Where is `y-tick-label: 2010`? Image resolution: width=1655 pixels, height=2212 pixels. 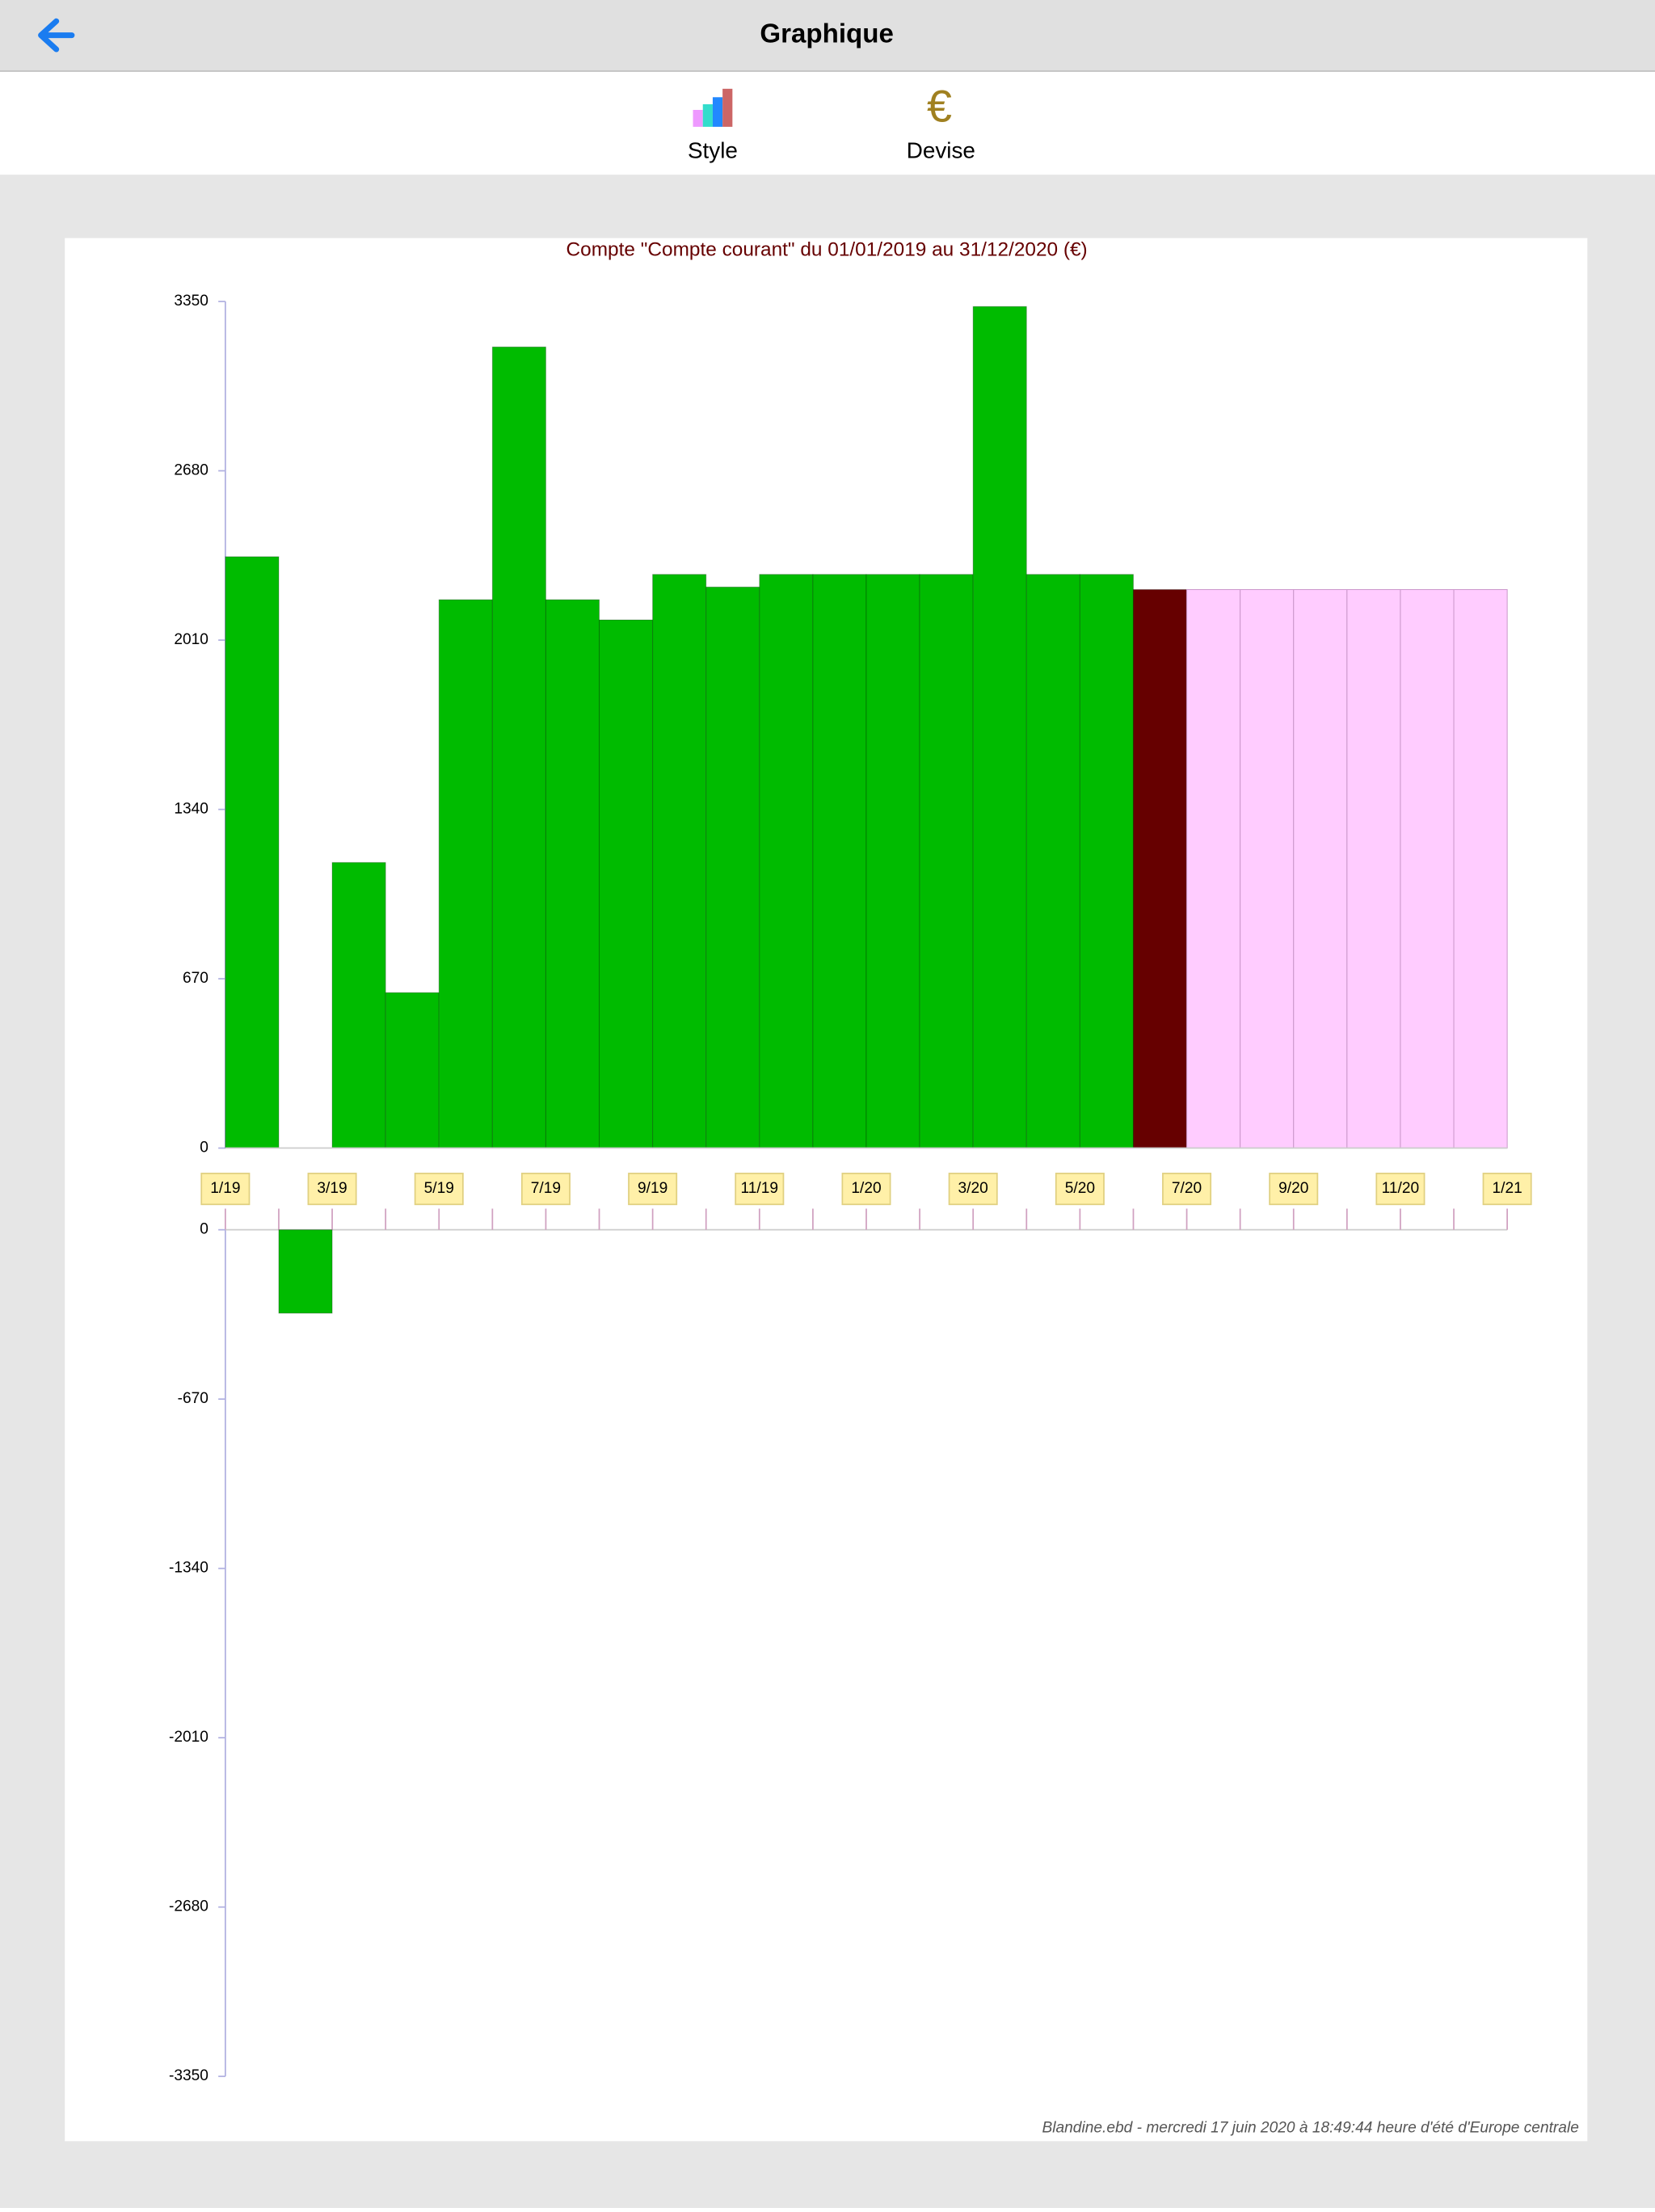 y-tick-label: 2010 is located at coordinates (191, 639).